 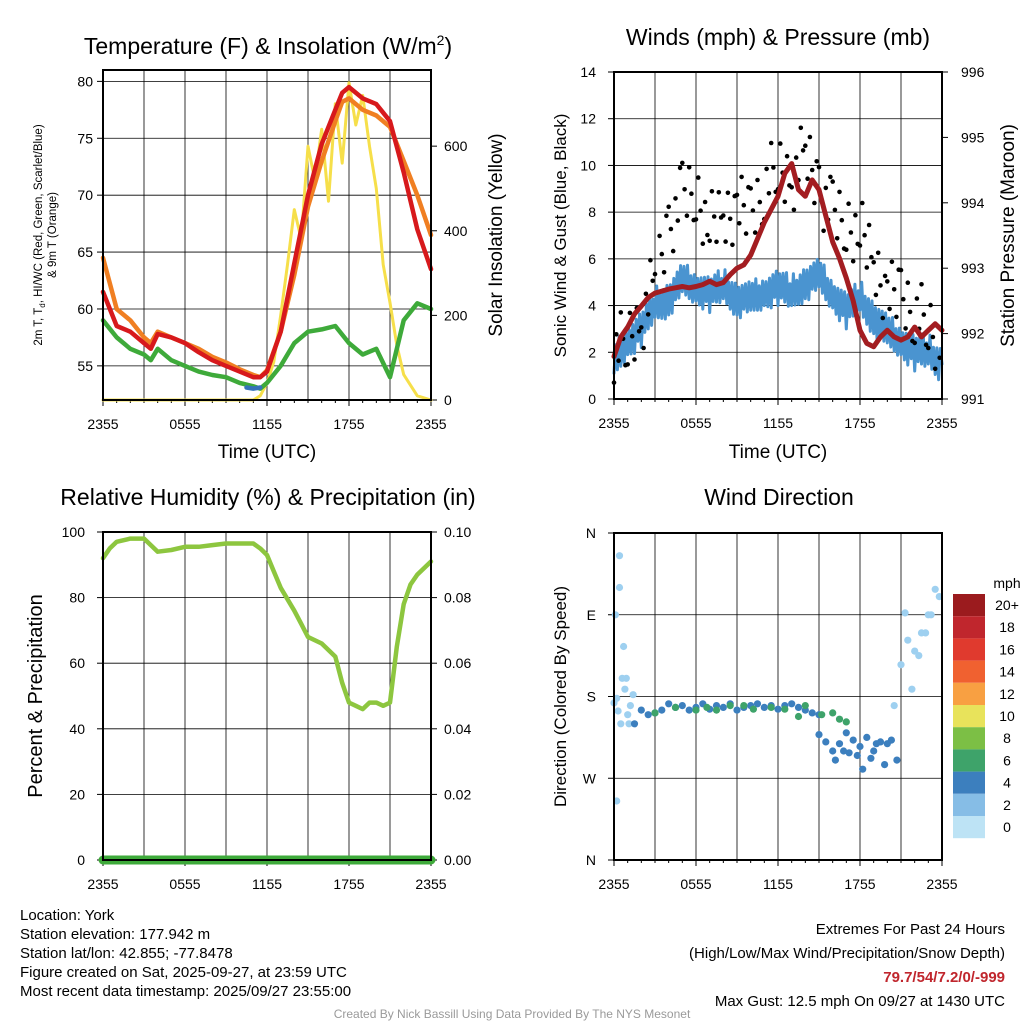 What do you see at coordinates (695, 884) in the screenshot?
I see `wdir-xtick-label: 0555` at bounding box center [695, 884].